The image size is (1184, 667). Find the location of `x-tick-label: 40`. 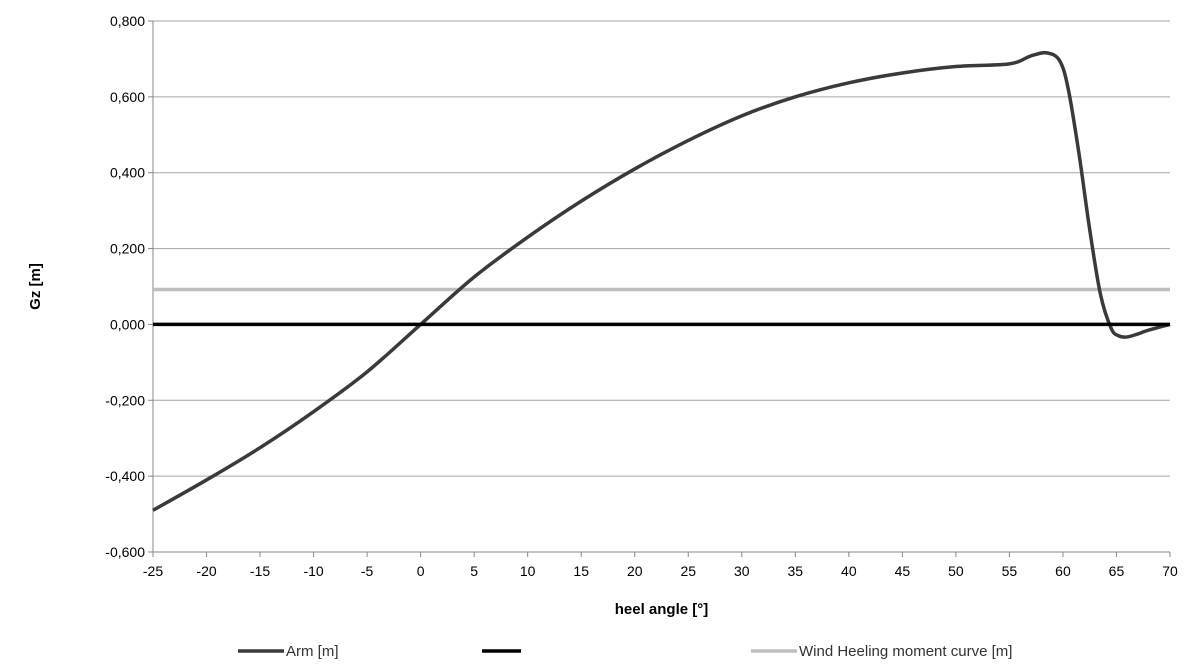

x-tick-label: 40 is located at coordinates (849, 571).